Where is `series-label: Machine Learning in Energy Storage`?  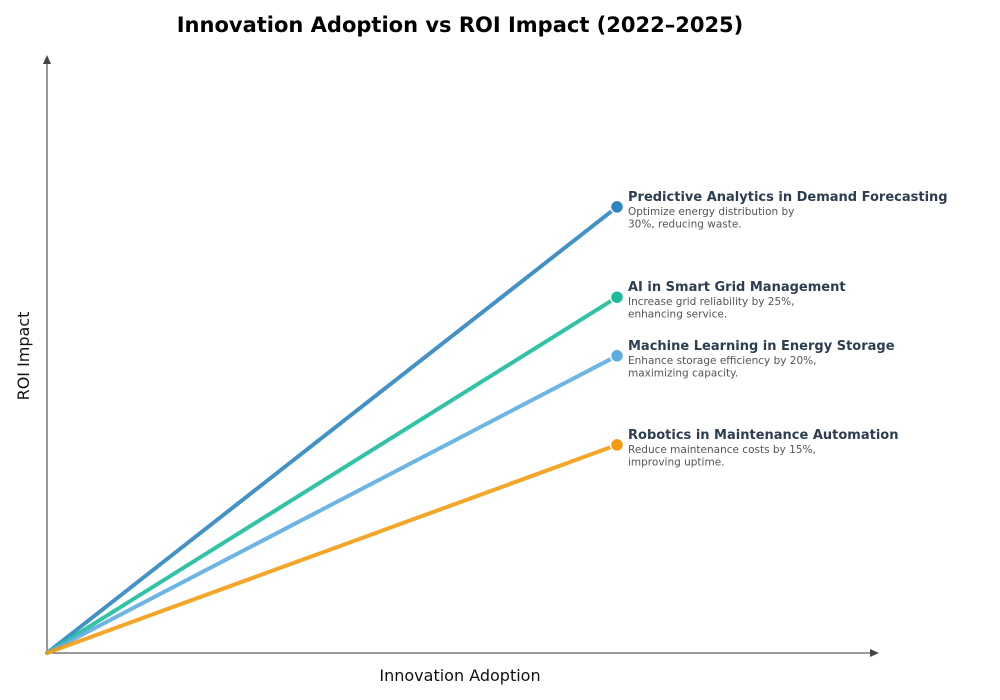
series-label: Machine Learning in Energy Storage is located at coordinates (761, 346).